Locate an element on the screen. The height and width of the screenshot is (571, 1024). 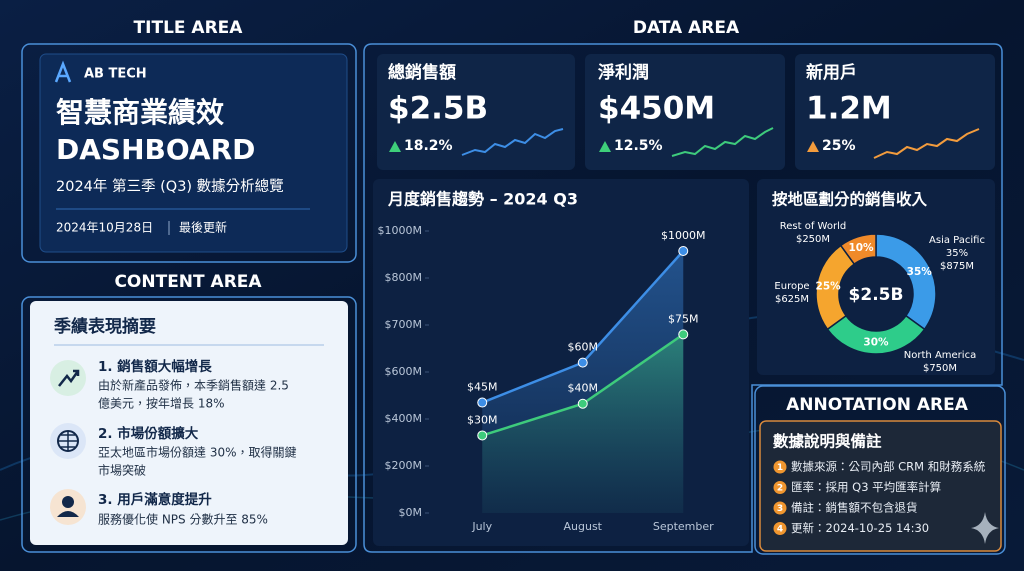
item-text: 亞太地區市場份額達 30%，取得關鍵 is located at coordinates (197, 452).